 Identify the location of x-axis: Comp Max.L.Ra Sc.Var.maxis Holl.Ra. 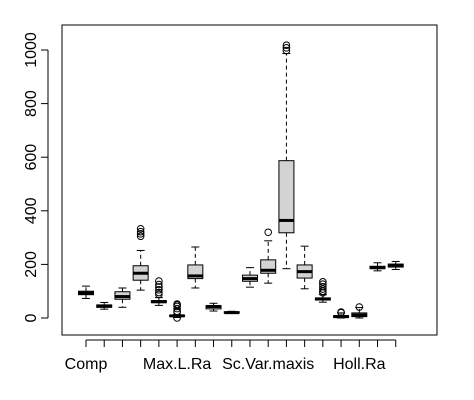
(231, 356).